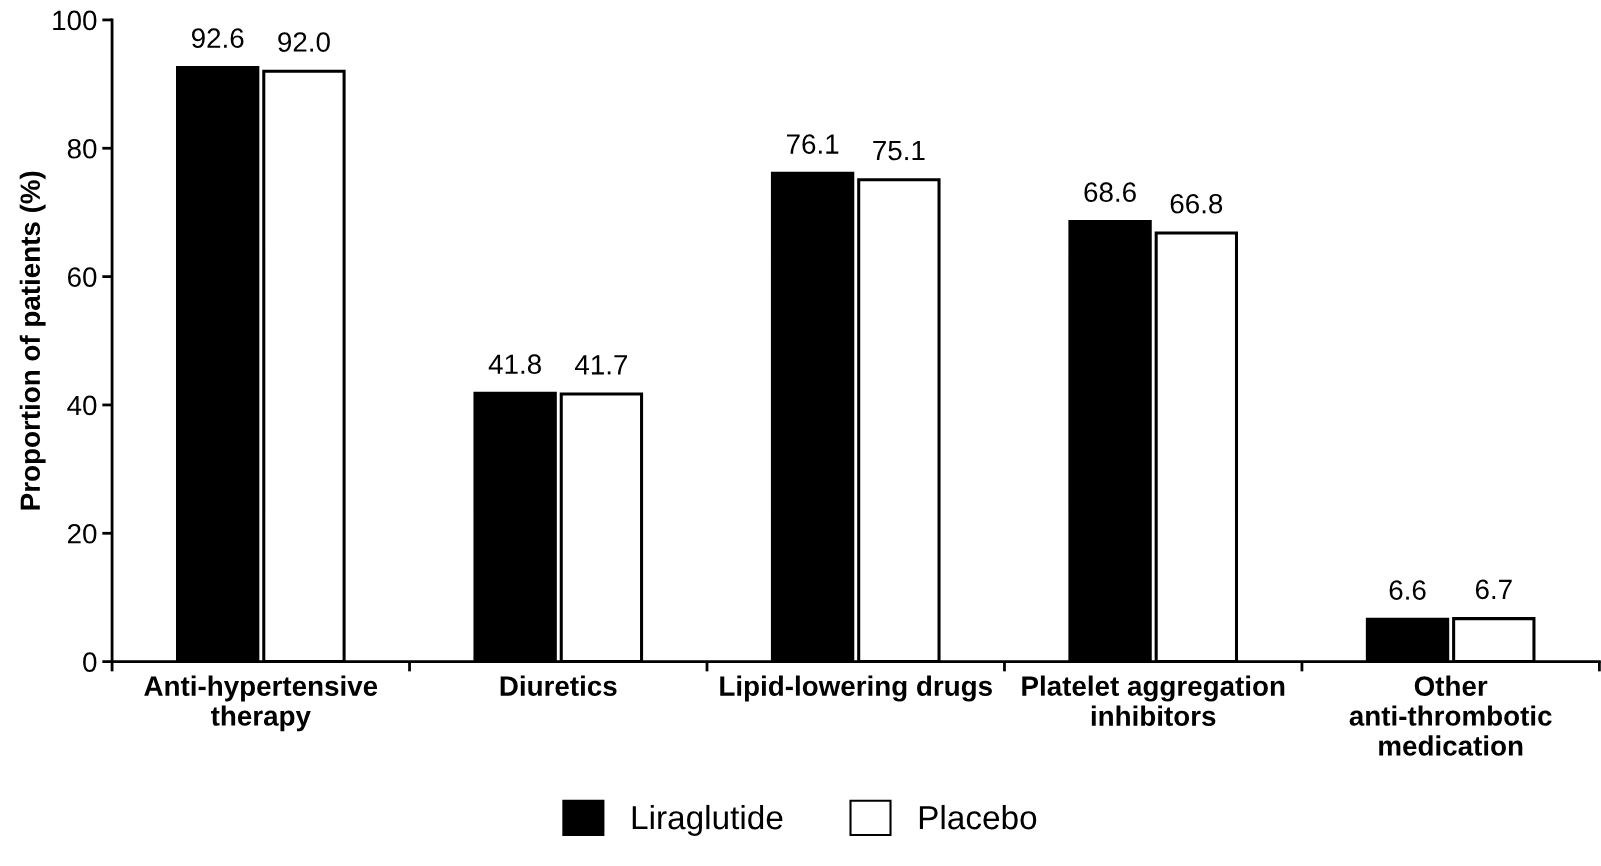 The image size is (1601, 866). What do you see at coordinates (1153, 700) in the screenshot?
I see `x-tick-label: Platelet aggregation inhibitors` at bounding box center [1153, 700].